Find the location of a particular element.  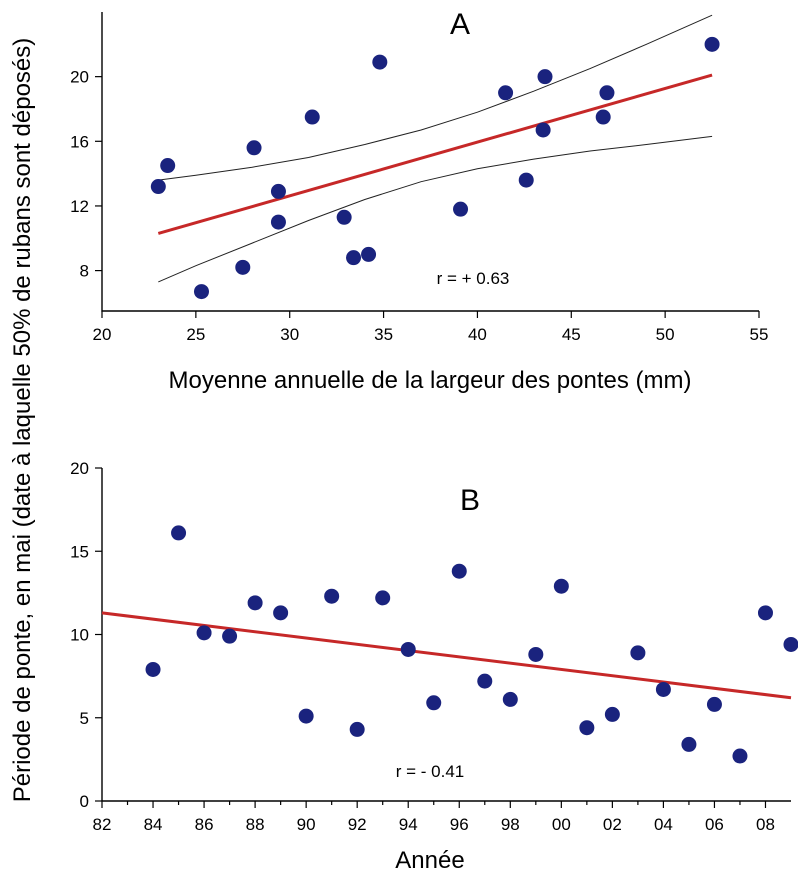

panel-a-x-tick-label: 20 is located at coordinates (102, 334).